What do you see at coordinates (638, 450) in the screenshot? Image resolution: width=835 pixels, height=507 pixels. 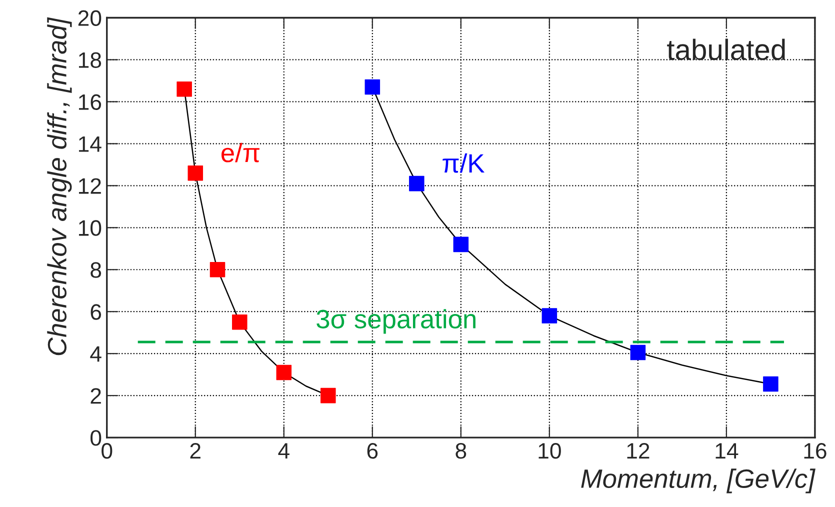 I see `x-tick-label: 12` at bounding box center [638, 450].